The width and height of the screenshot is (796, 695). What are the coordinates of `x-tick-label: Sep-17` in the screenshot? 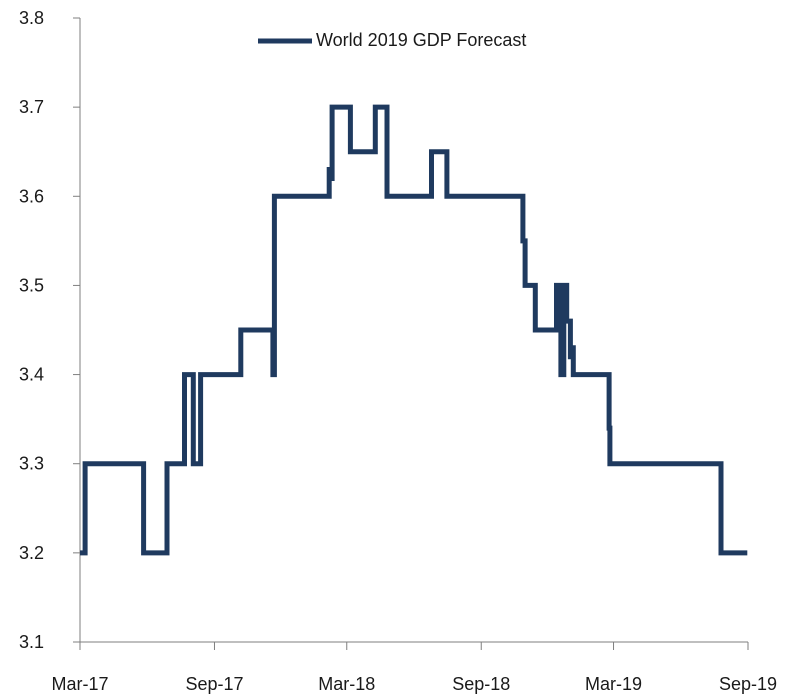 It's located at (214, 684).